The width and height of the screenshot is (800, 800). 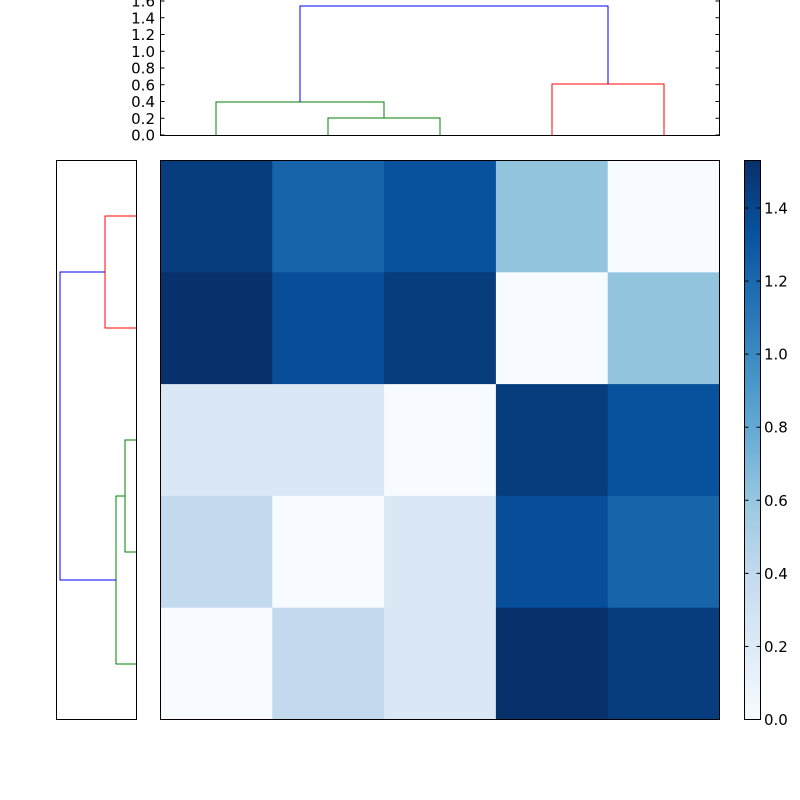 I want to click on y-tick-label: 0.0, so click(x=143, y=136).